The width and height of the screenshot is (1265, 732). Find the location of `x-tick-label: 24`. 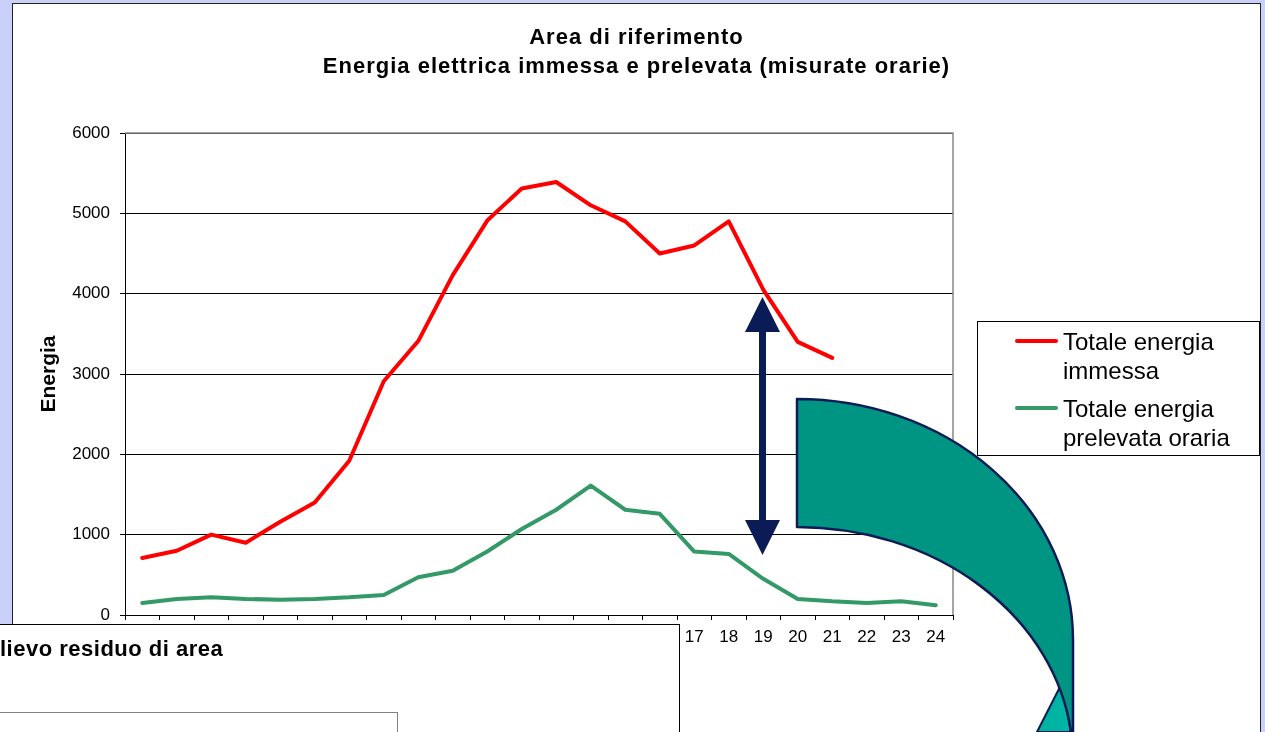

x-tick-label: 24 is located at coordinates (936, 636).